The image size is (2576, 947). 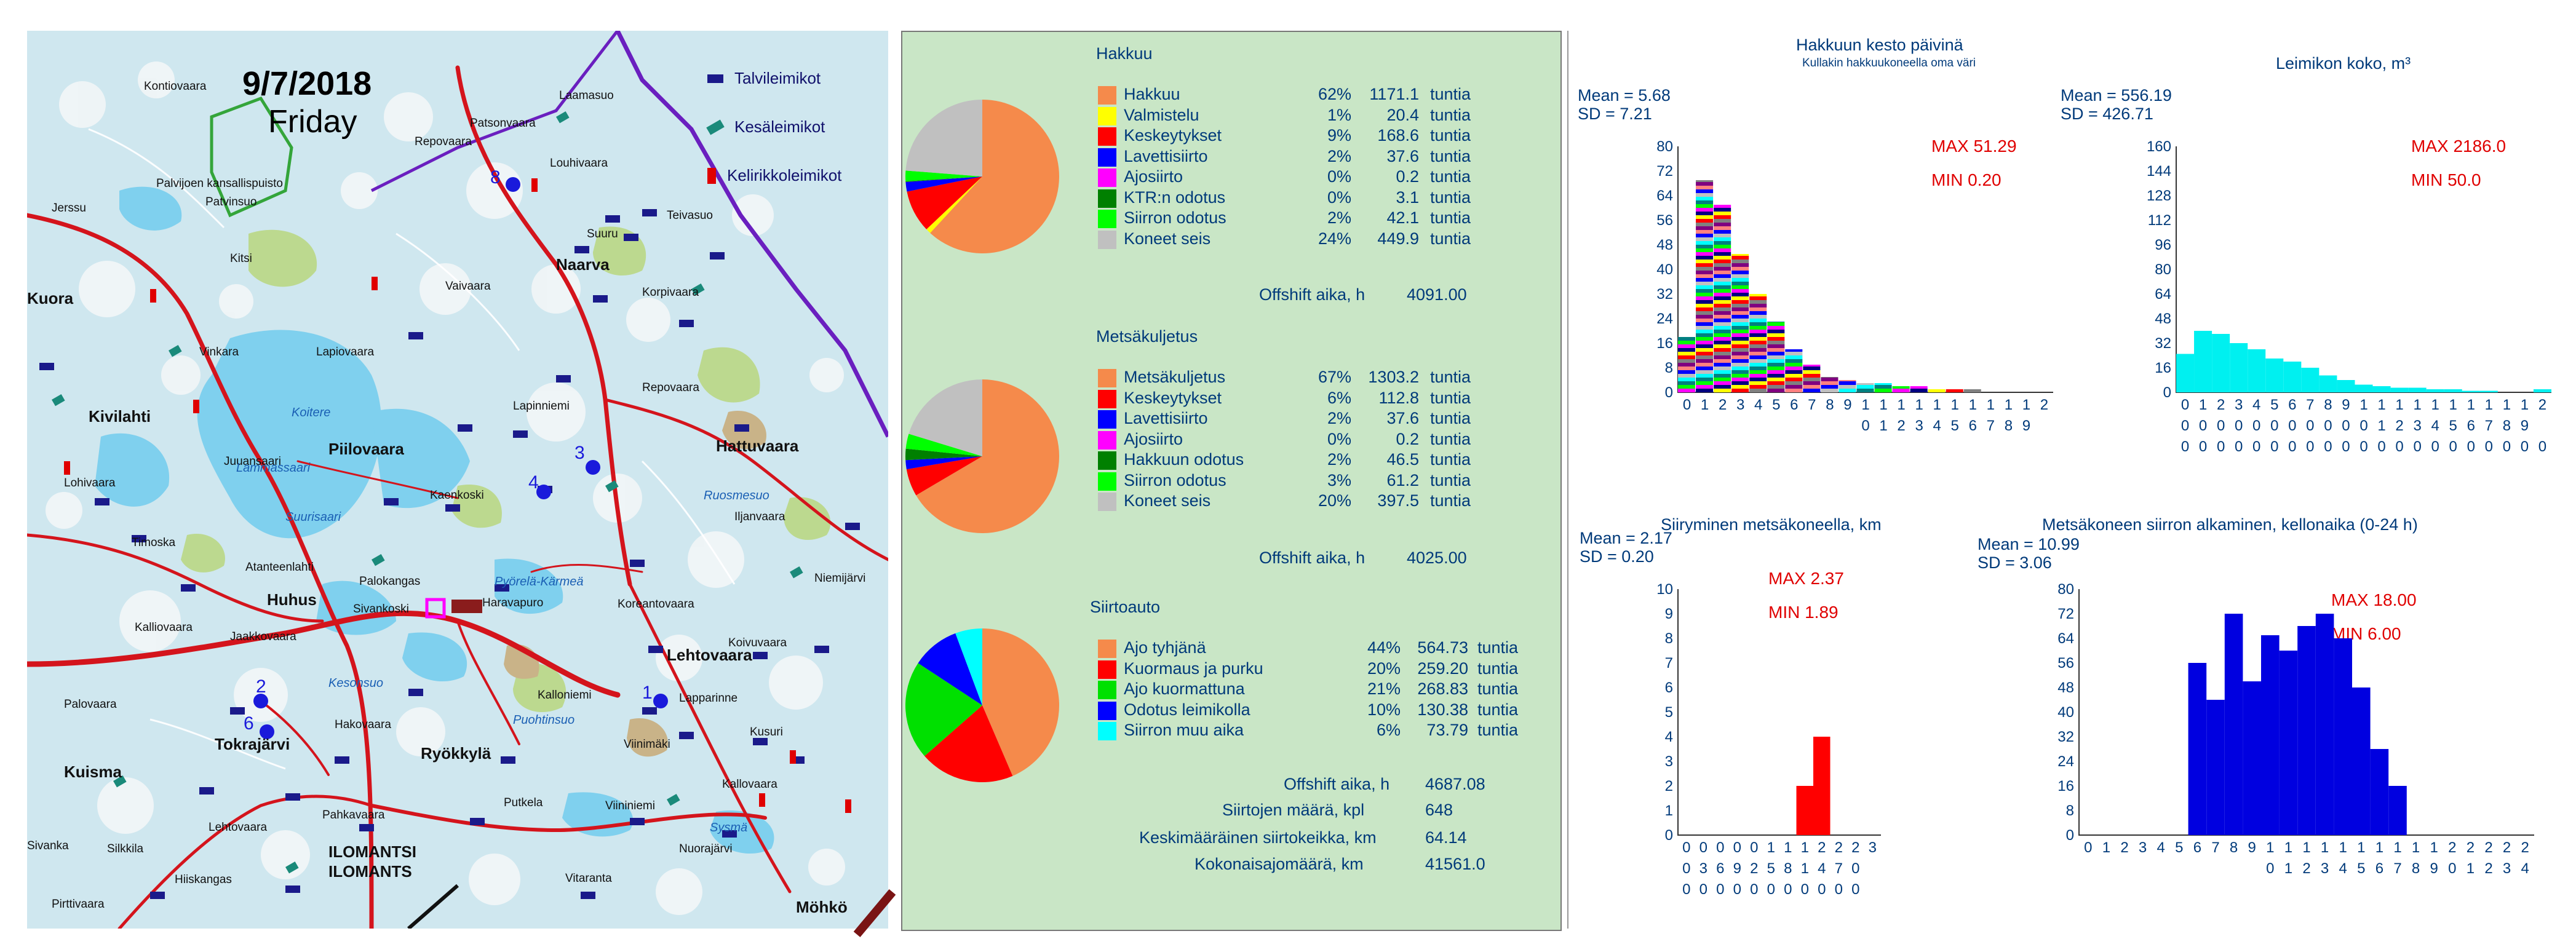 What do you see at coordinates (261, 686) in the screenshot?
I see `machine-number: 2` at bounding box center [261, 686].